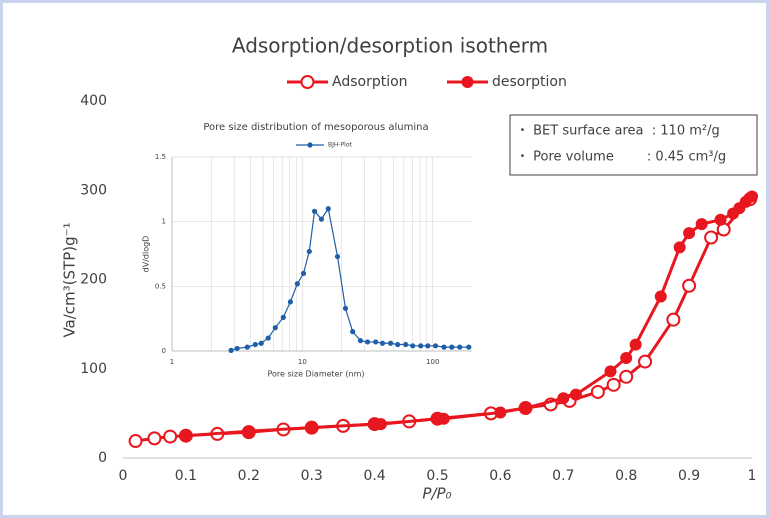 This screenshot has height=518, width=769. I want to click on inset-y-axis-label: dV/dlogD, so click(146, 254).